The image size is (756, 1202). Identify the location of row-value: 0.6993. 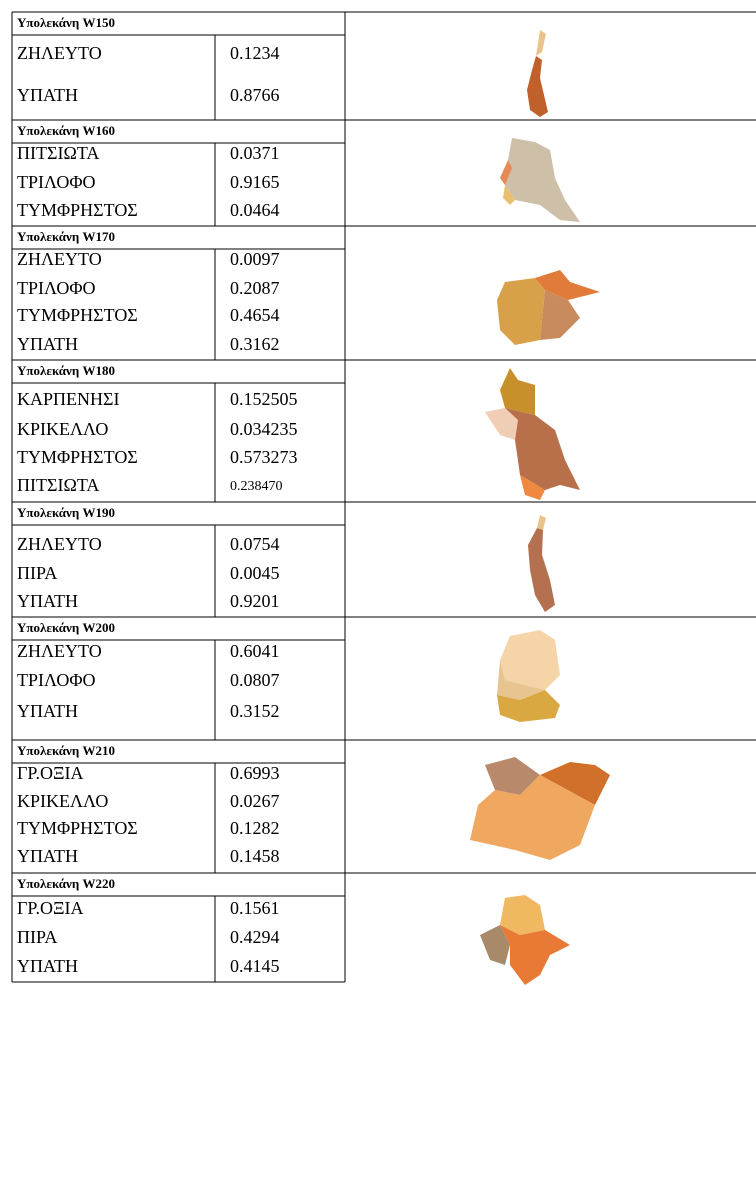
(255, 773).